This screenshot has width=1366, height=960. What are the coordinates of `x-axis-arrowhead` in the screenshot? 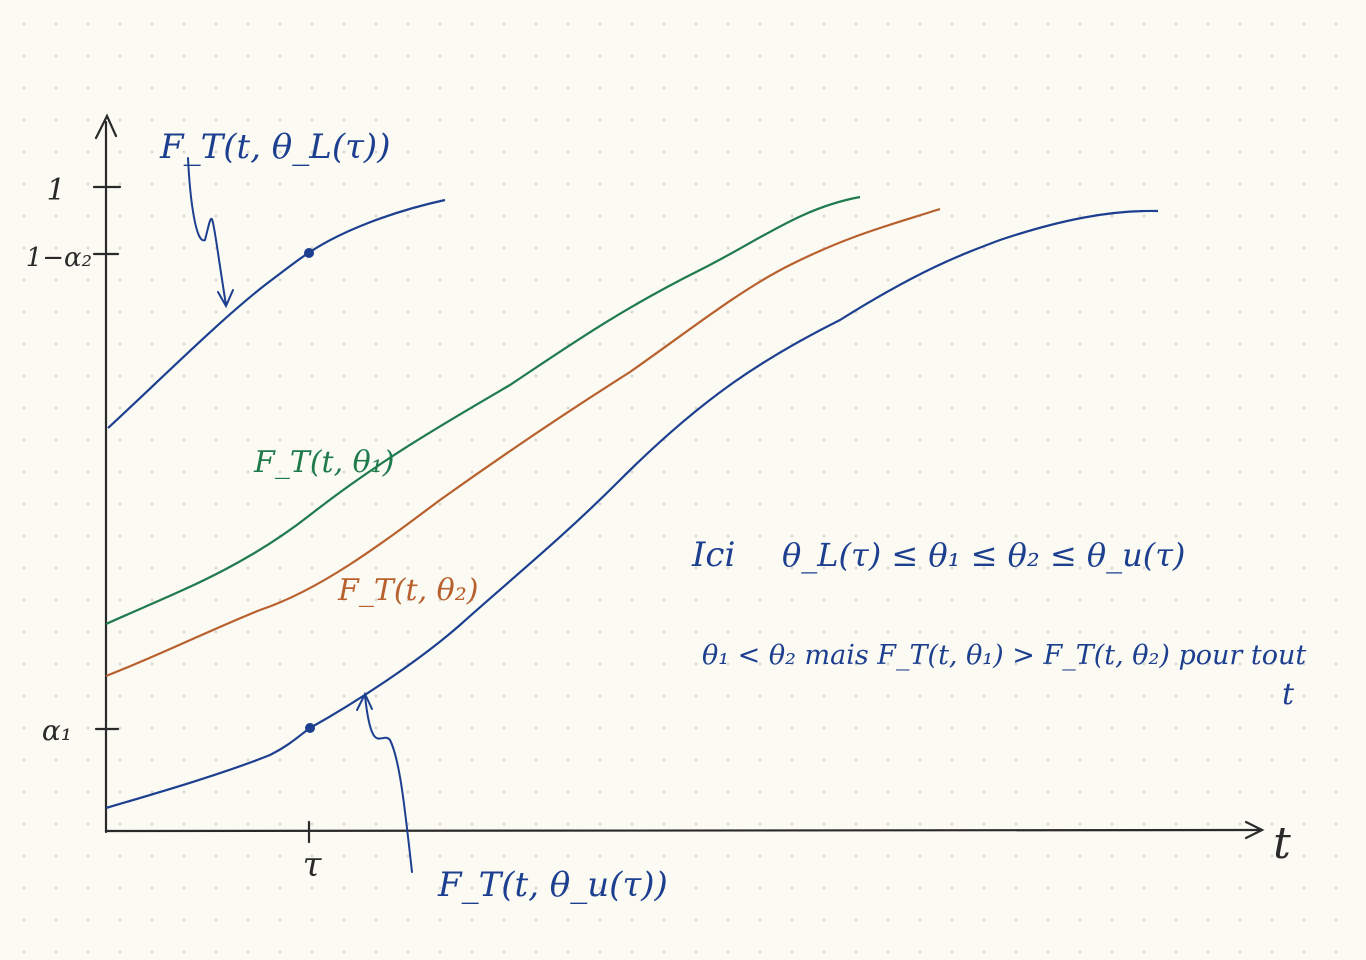 It's located at (1254, 830).